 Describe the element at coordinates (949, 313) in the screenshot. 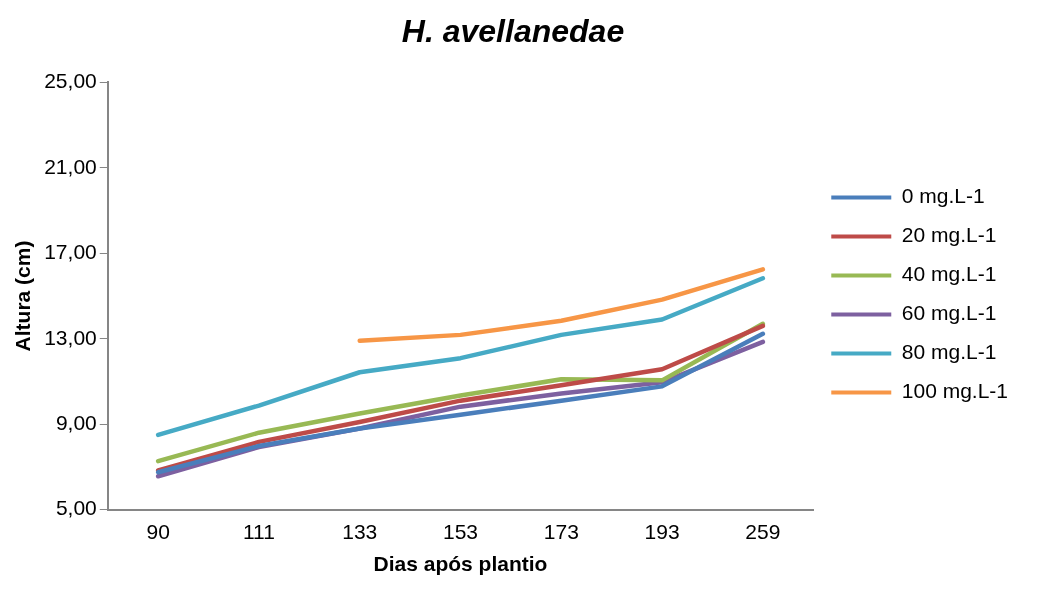

I see `legend-label: 60 mg.L-1` at that location.